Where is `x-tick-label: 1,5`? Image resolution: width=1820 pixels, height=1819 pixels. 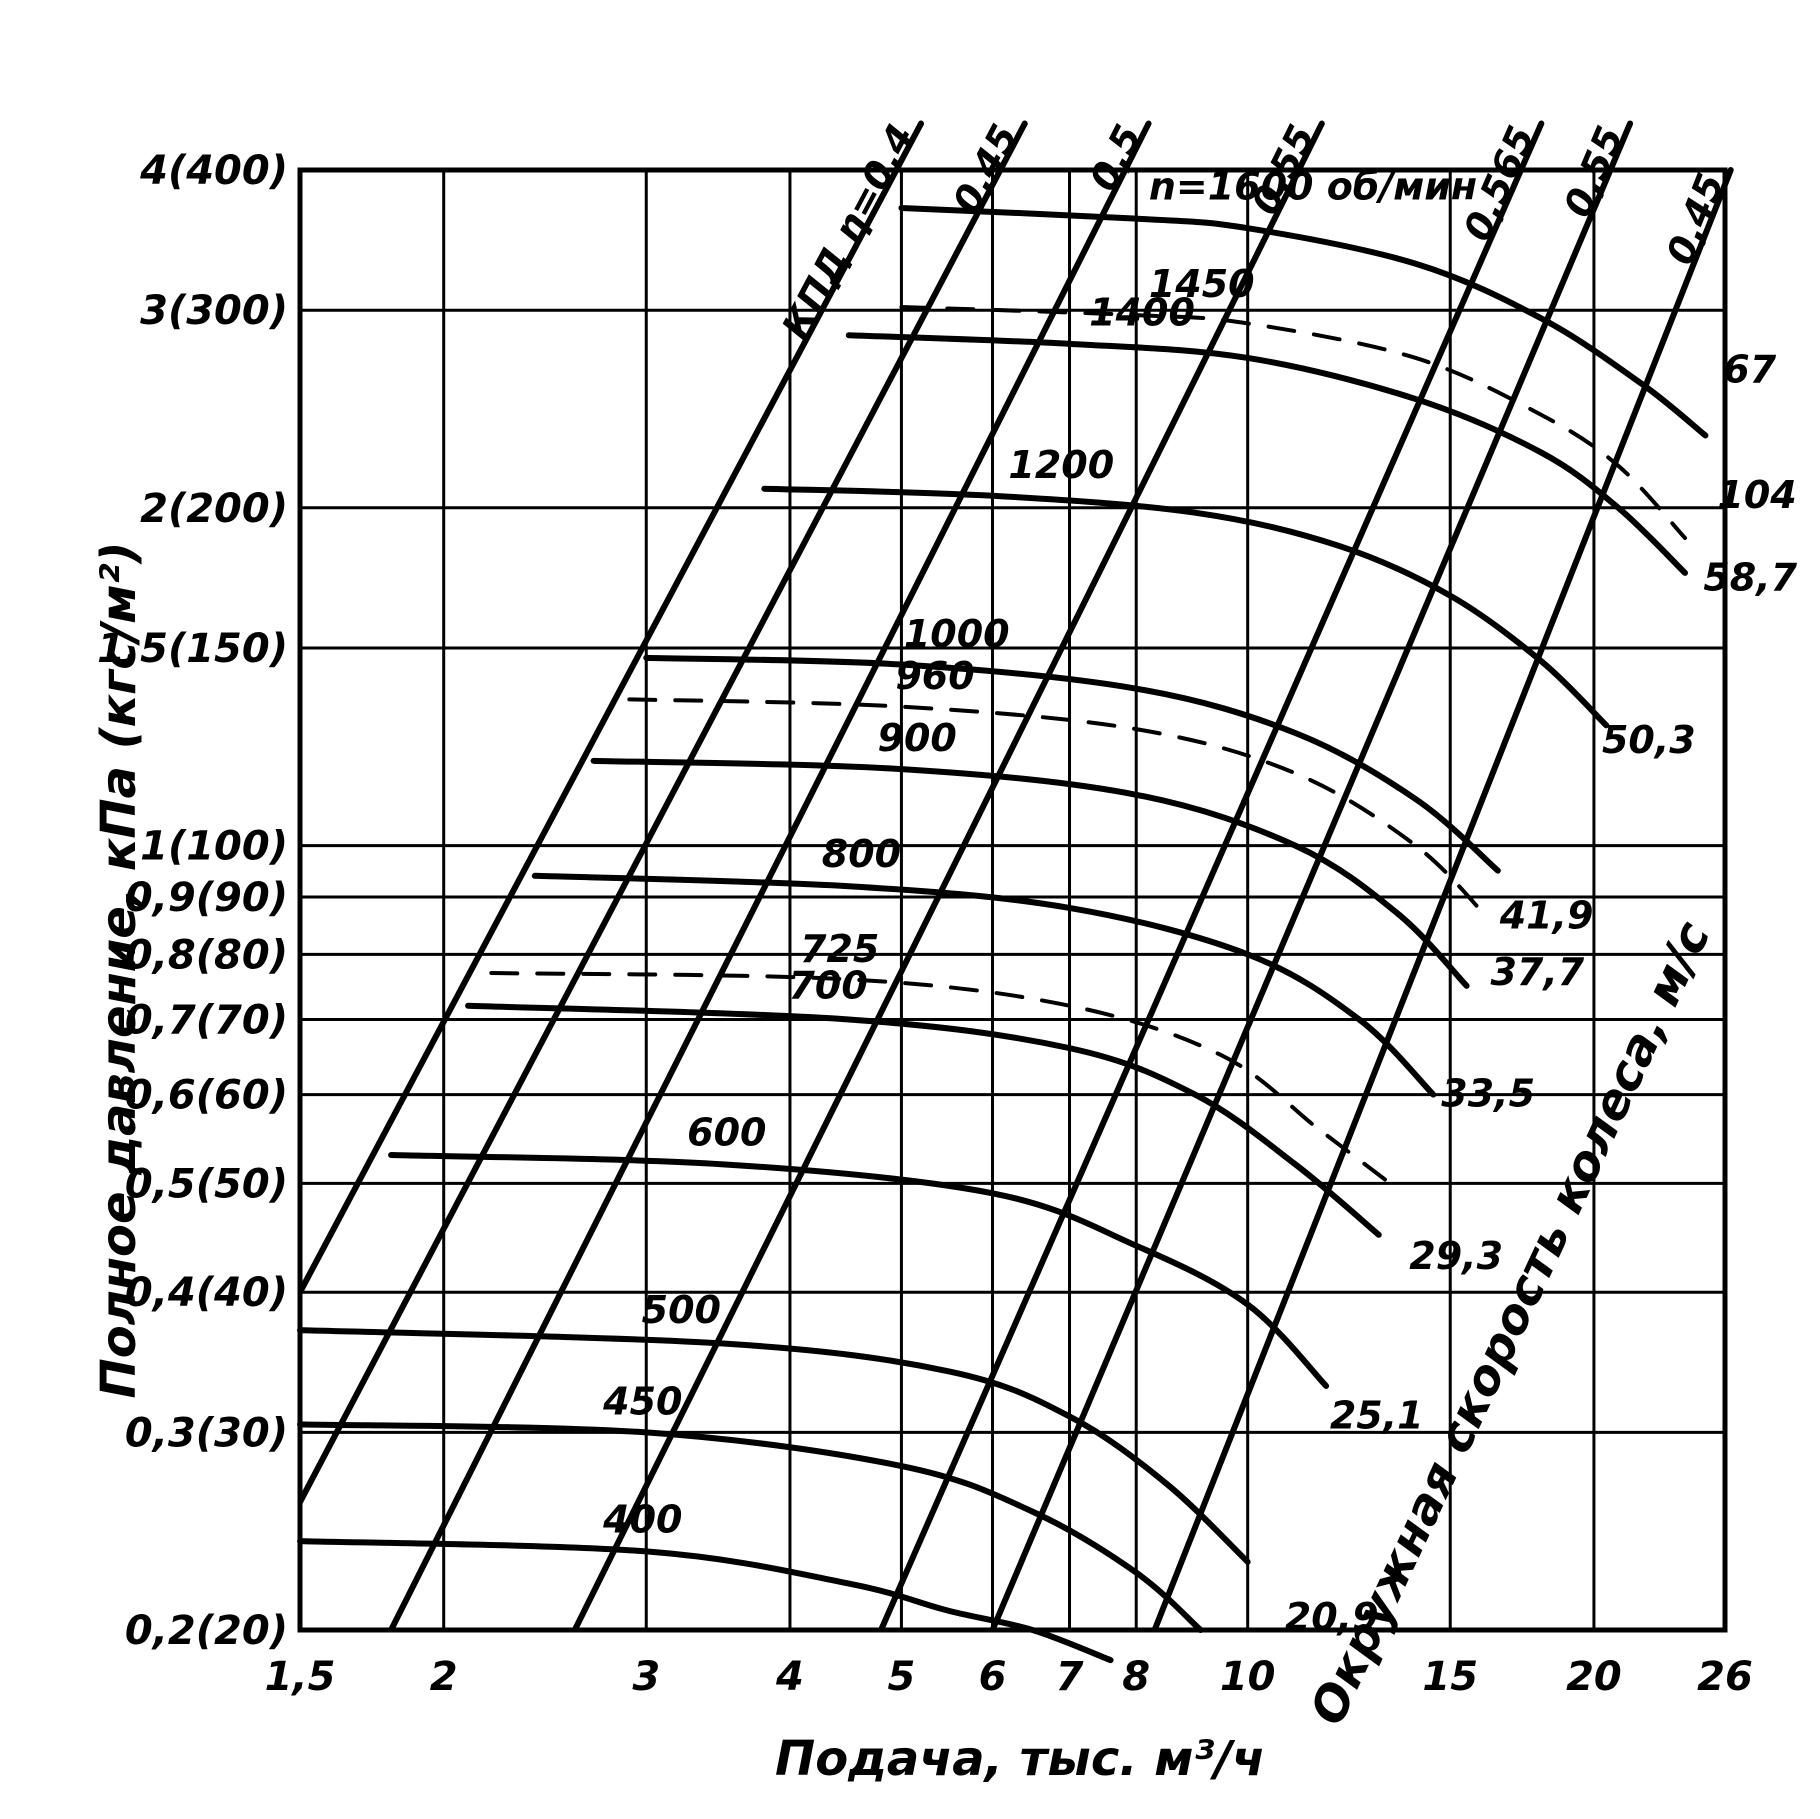
x-tick-label: 1,5 is located at coordinates (300, 1677).